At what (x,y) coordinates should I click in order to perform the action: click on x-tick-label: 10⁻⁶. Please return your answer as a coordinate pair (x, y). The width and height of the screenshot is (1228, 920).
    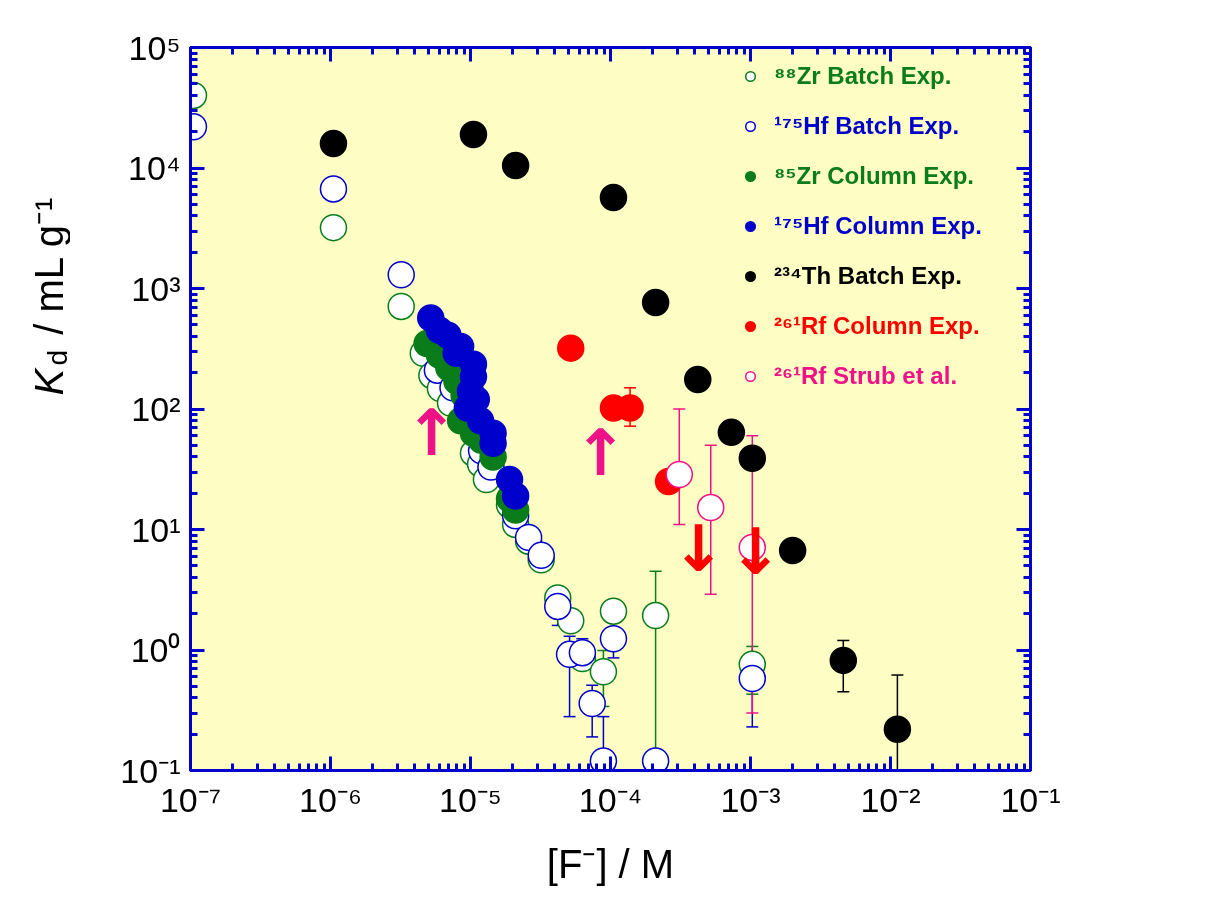
    Looking at the image, I should click on (330, 799).